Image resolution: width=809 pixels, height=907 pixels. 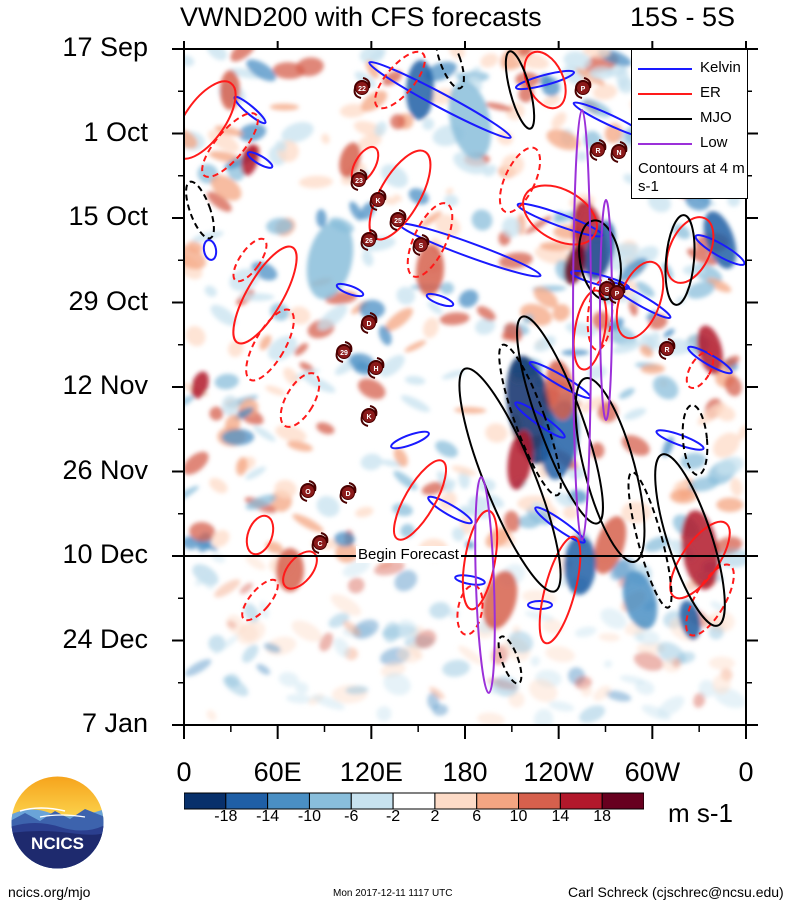 I want to click on storm-marker: H, so click(x=376, y=368).